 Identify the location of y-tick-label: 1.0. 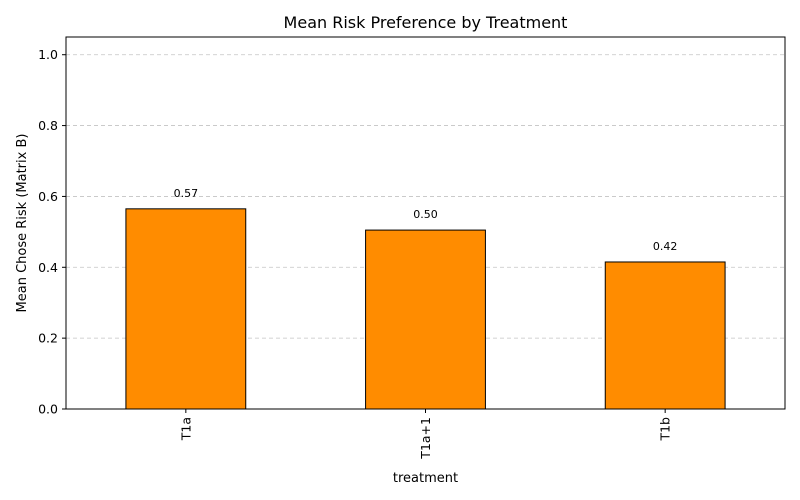
(48, 54).